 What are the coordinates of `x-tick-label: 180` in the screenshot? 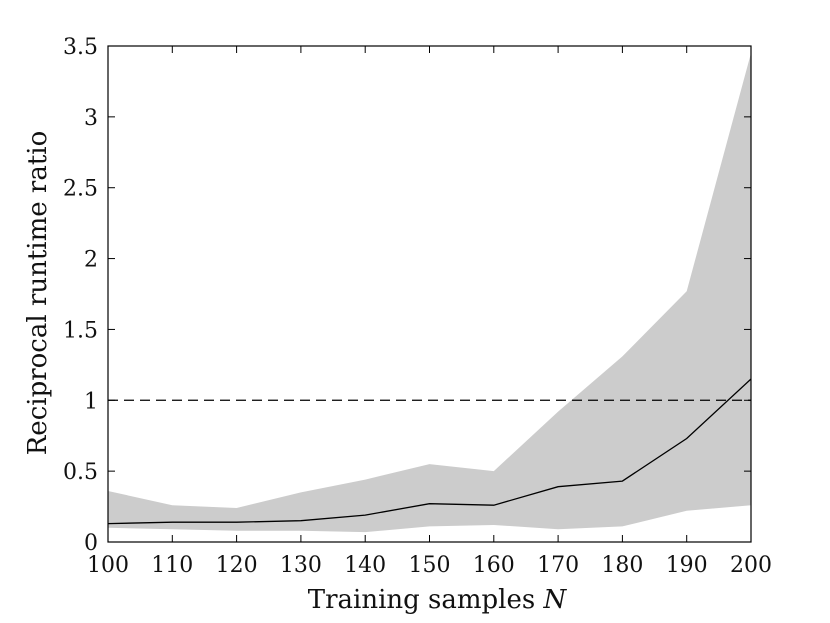 It's located at (622, 565).